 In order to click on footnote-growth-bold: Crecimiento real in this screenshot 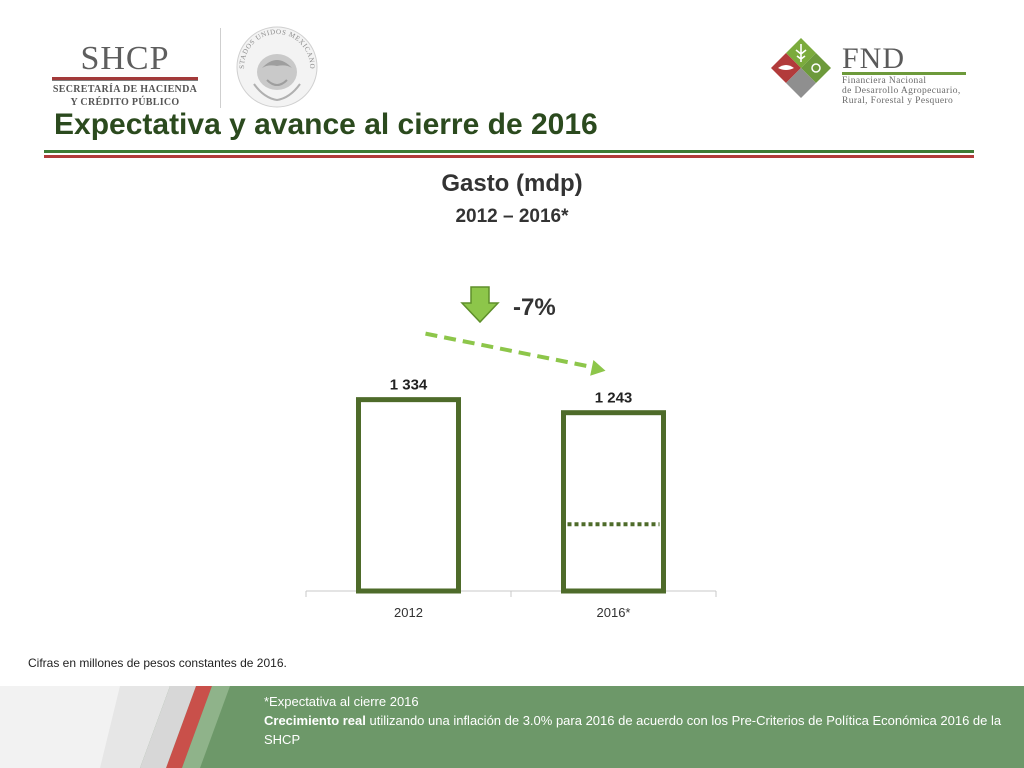, I will do `click(315, 720)`.